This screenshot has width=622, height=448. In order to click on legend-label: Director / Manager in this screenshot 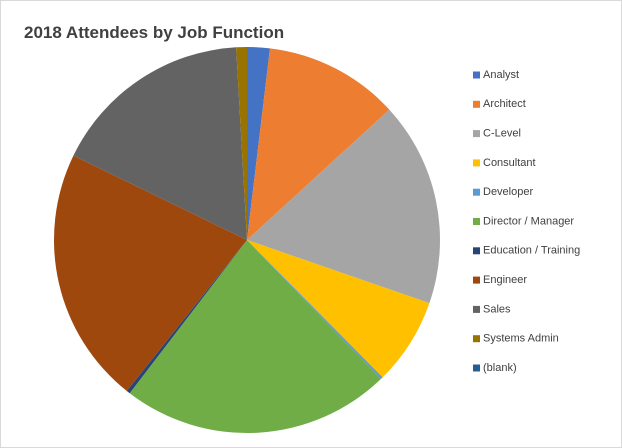, I will do `click(528, 221)`.